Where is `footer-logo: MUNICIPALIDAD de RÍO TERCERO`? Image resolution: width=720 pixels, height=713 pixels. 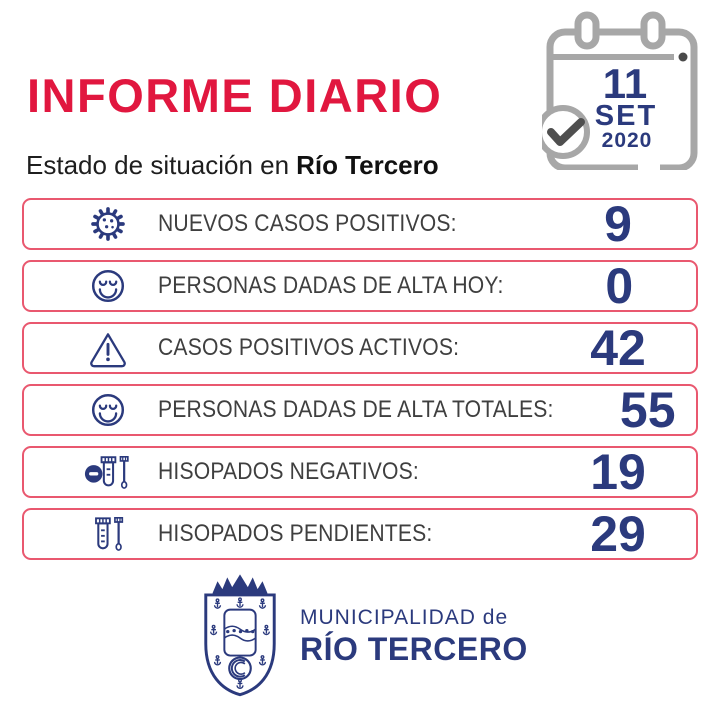 footer-logo: MUNICIPALIDAD de RÍO TERCERO is located at coordinates (362, 637).